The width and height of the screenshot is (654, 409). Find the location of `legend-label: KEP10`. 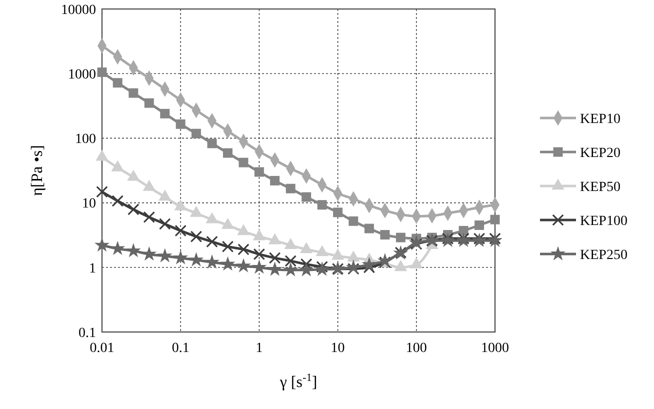

legend-label: KEP10 is located at coordinates (600, 119).